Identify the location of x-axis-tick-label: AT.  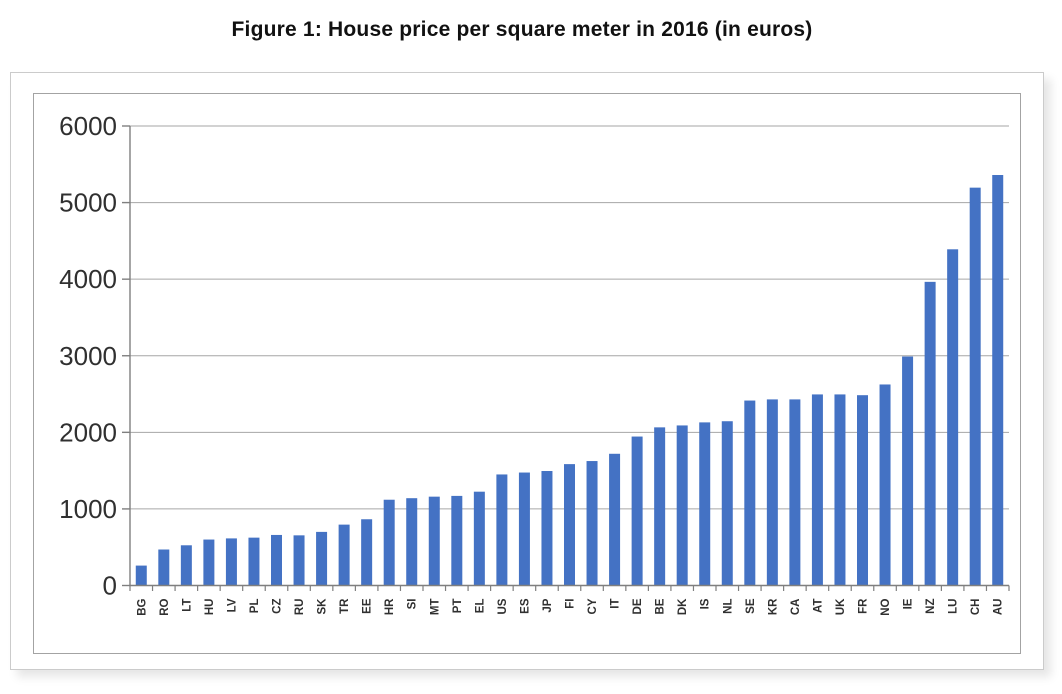
(818, 606).